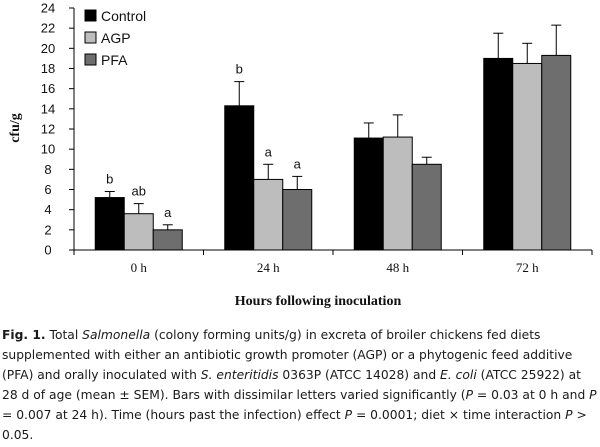 The width and height of the screenshot is (600, 447). What do you see at coordinates (531, 395) in the screenshot?
I see `caption-text: = 0.03 at 0 h and` at bounding box center [531, 395].